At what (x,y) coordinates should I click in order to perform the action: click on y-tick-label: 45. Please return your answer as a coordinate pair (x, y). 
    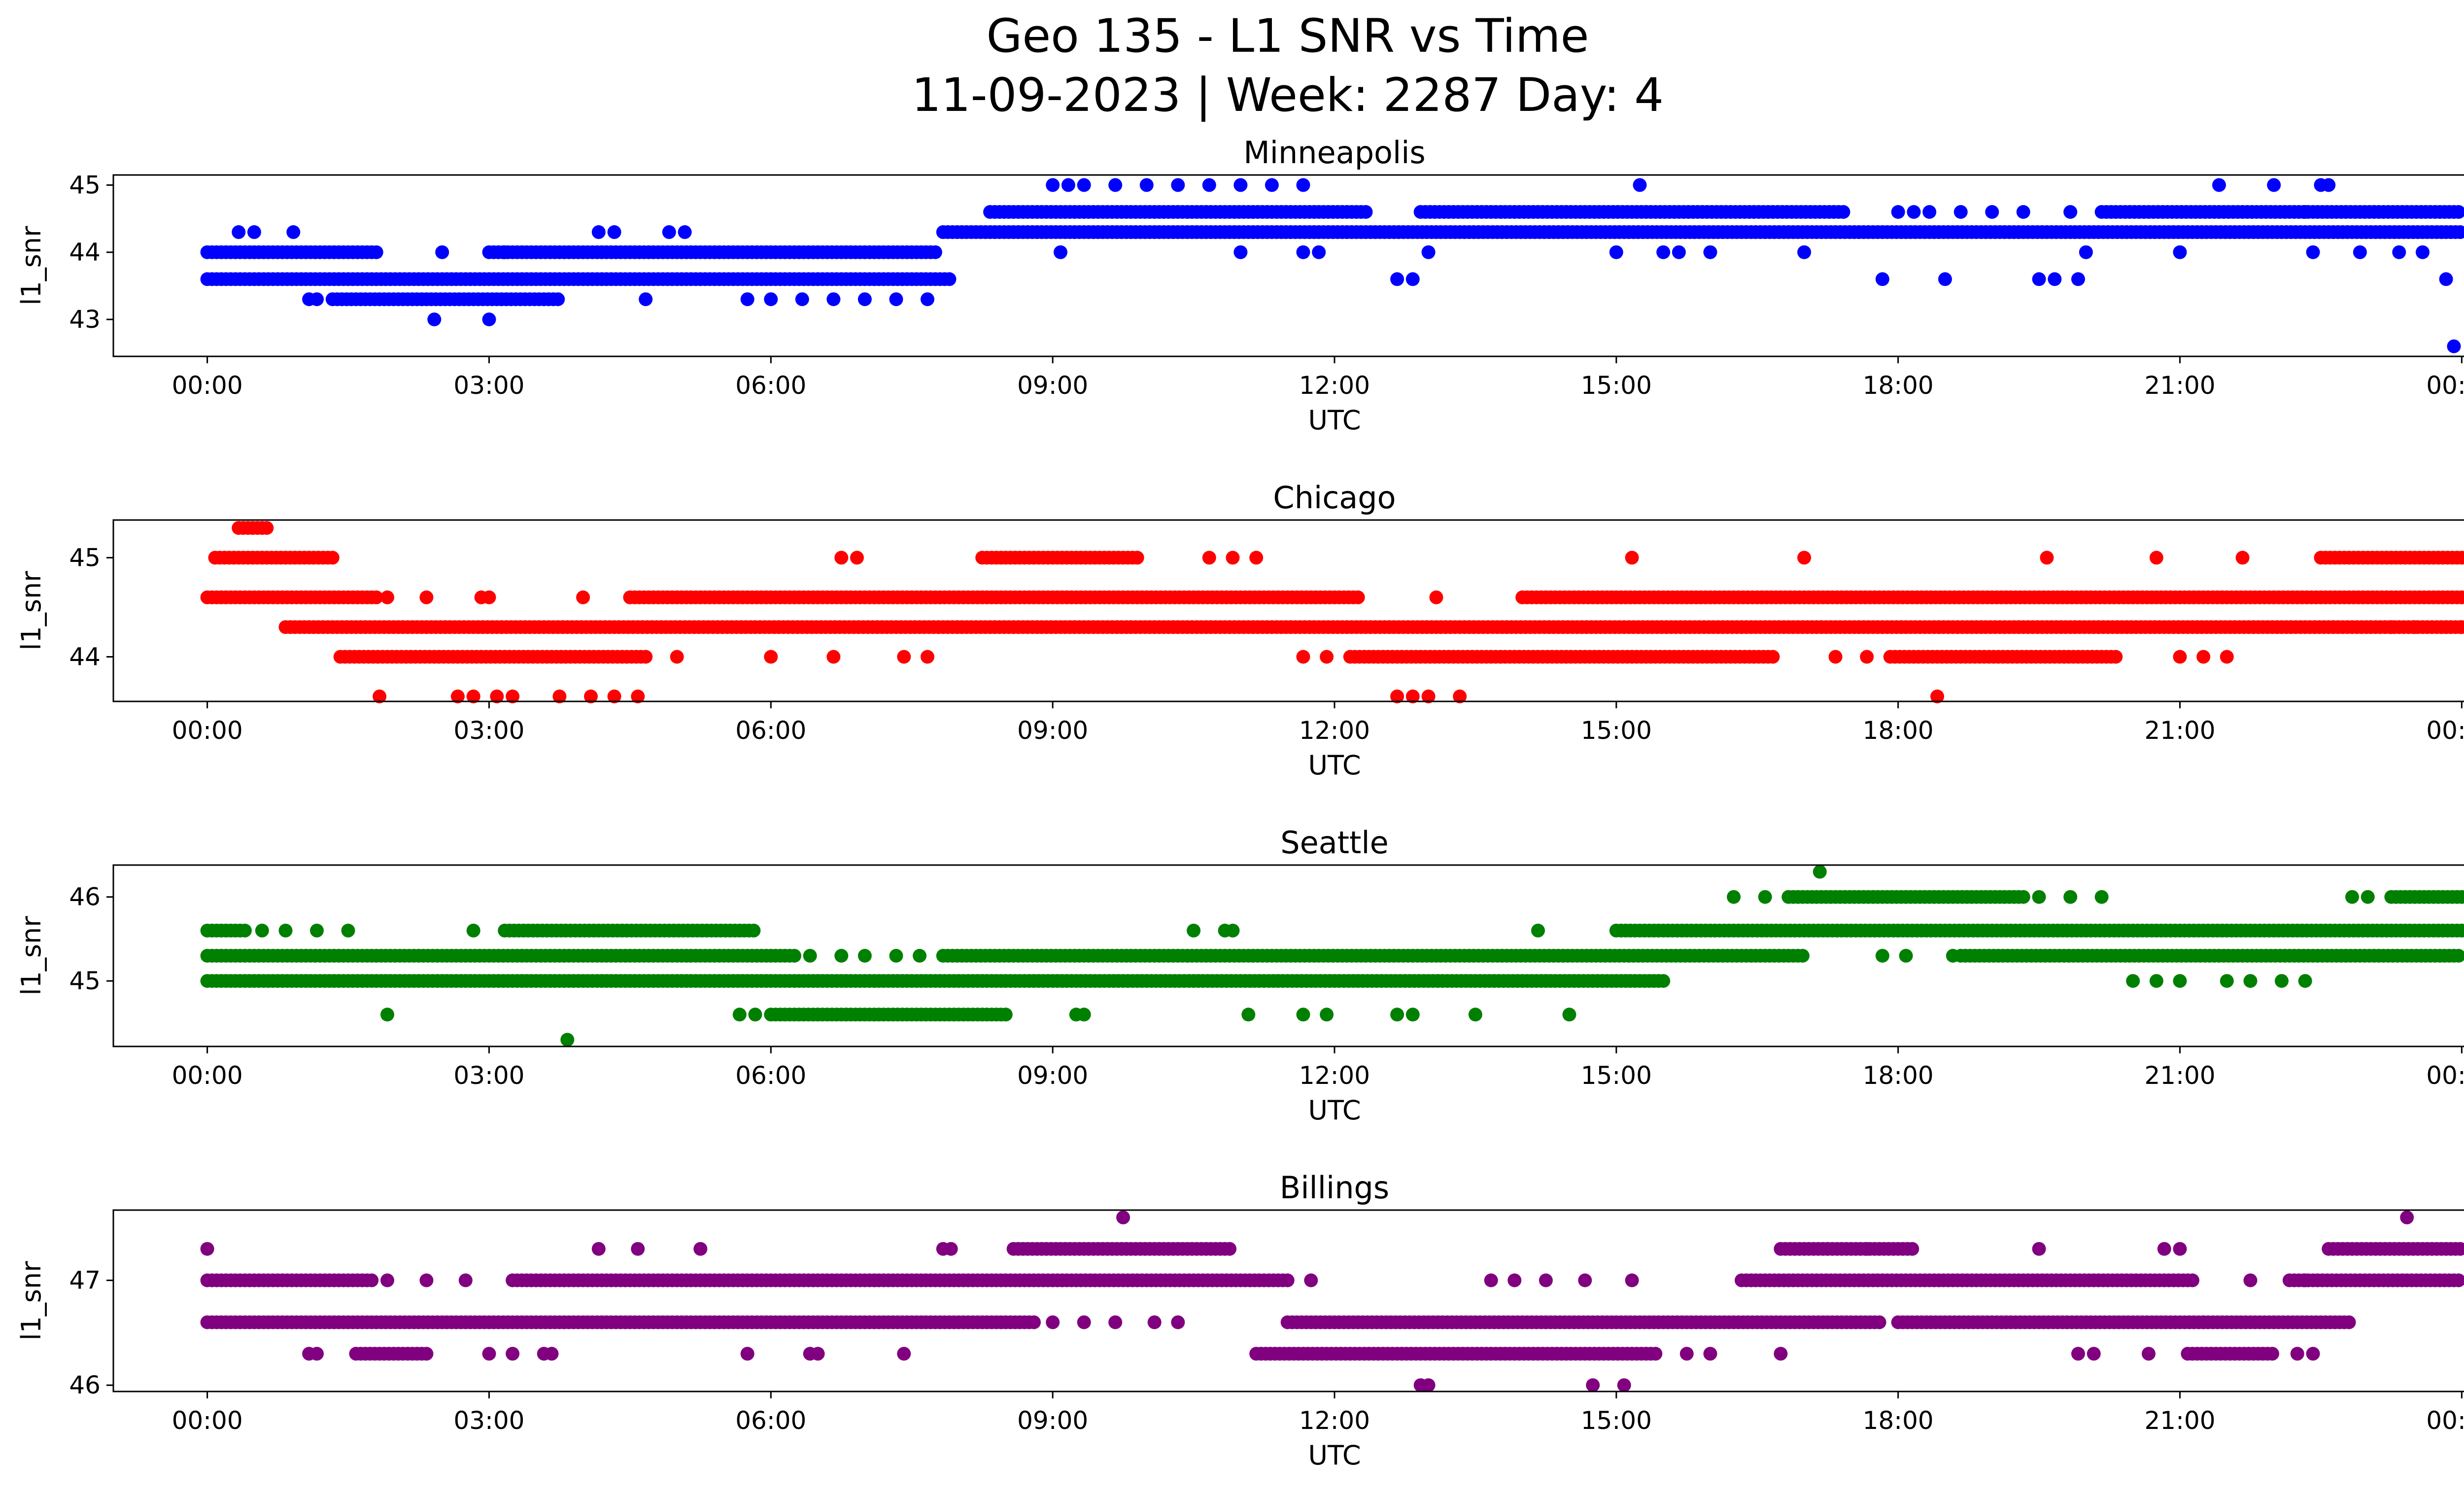
    Looking at the image, I should click on (85, 185).